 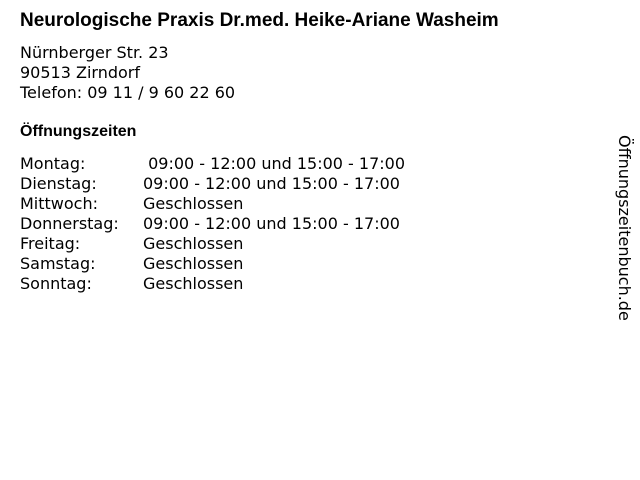 What do you see at coordinates (69, 223) in the screenshot?
I see `day-label: Donnerstag:` at bounding box center [69, 223].